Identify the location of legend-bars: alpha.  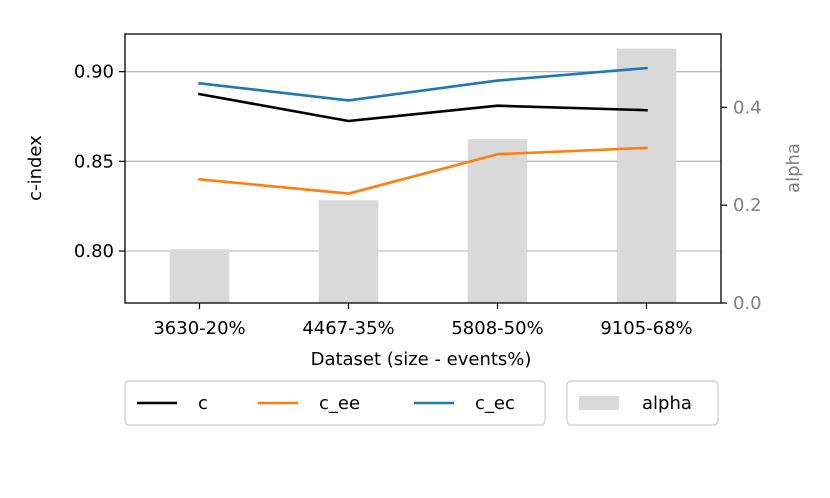
(642, 403).